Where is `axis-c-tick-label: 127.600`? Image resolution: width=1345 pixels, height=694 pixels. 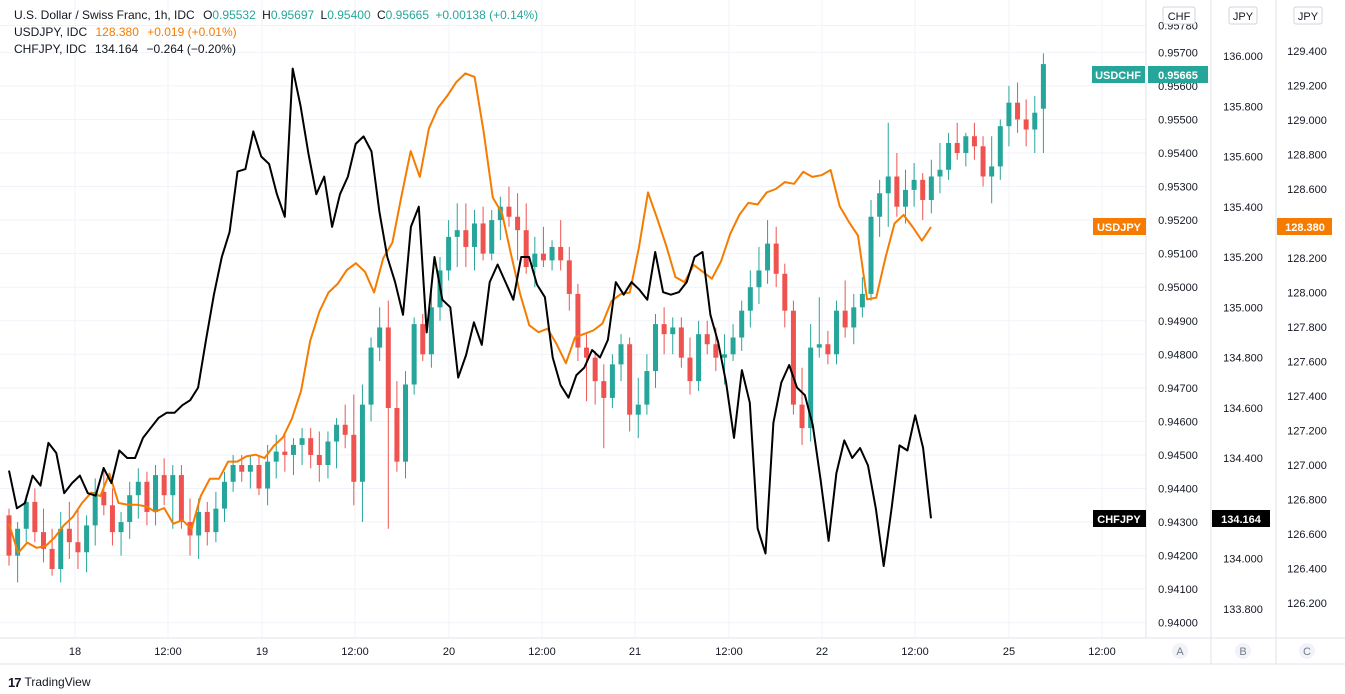 axis-c-tick-label: 127.600 is located at coordinates (1307, 363).